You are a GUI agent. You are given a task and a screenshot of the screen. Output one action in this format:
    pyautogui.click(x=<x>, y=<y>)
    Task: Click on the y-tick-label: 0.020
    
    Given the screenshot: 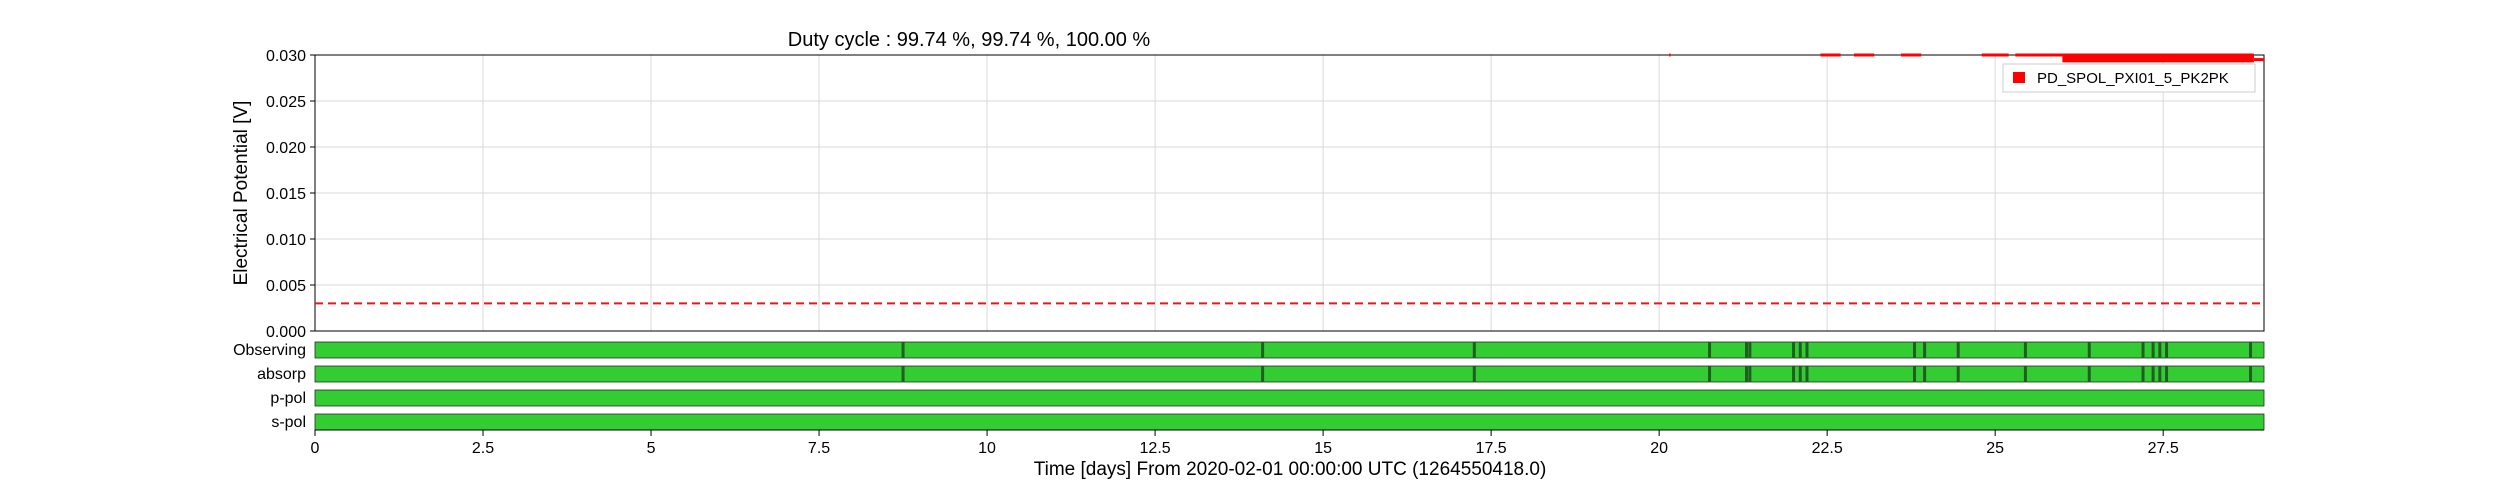 What is the action you would take?
    pyautogui.click(x=286, y=148)
    